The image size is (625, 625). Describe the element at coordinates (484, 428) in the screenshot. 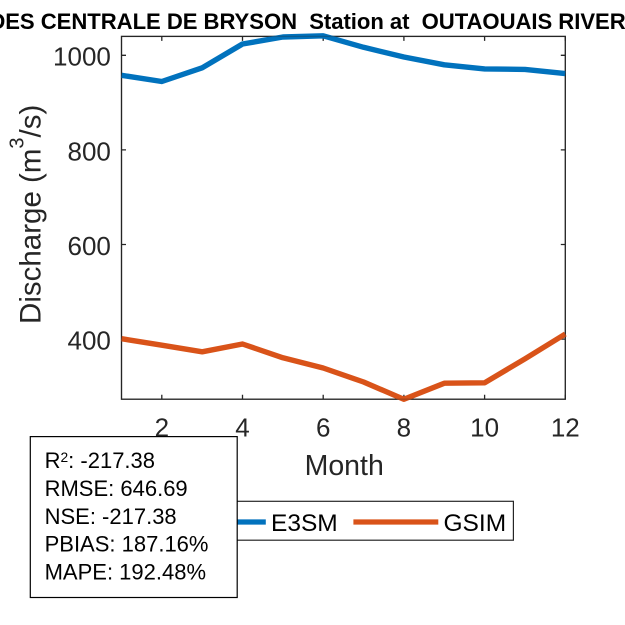

I see `svg-text: 10` at that location.